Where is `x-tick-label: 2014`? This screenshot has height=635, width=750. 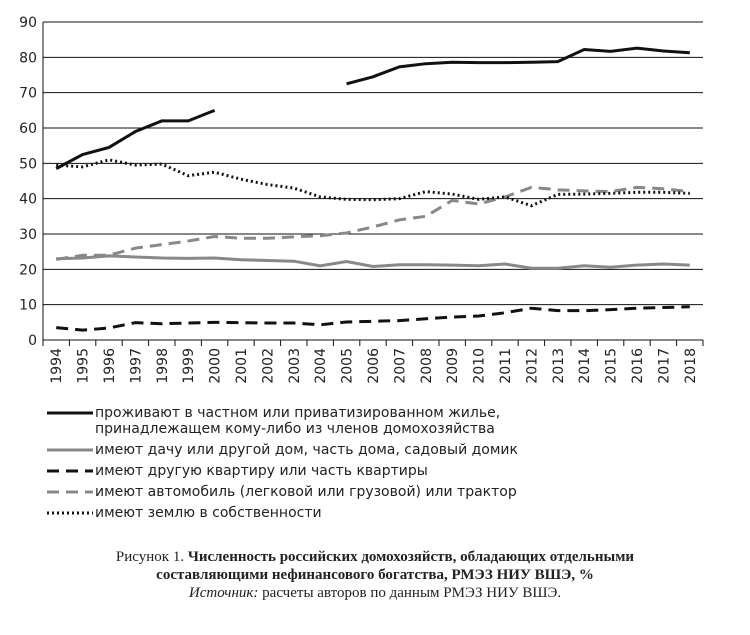
x-tick-label: 2014 is located at coordinates (585, 366).